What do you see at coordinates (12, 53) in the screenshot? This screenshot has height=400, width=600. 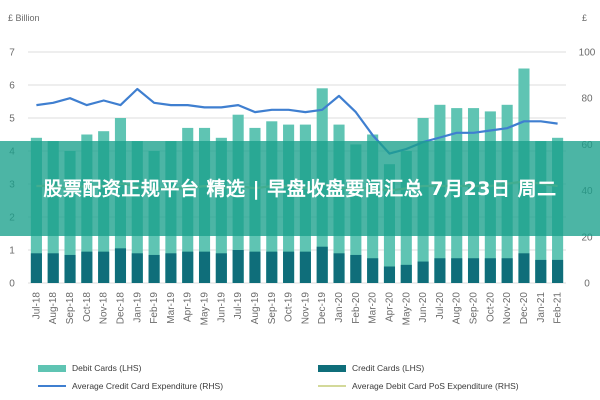 I see `left-tick-label: 7` at bounding box center [12, 53].